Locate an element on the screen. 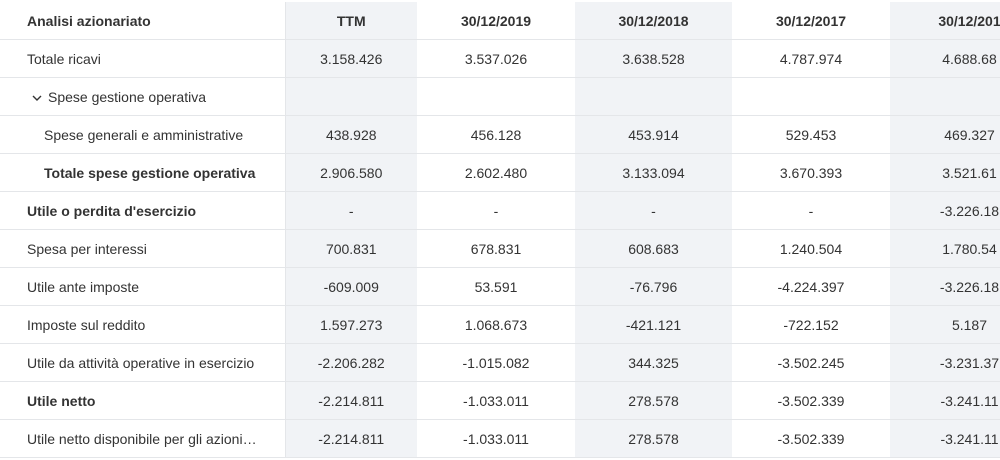 This screenshot has height=460, width=1000. column-header: 30/12/2019 is located at coordinates (496, 21).